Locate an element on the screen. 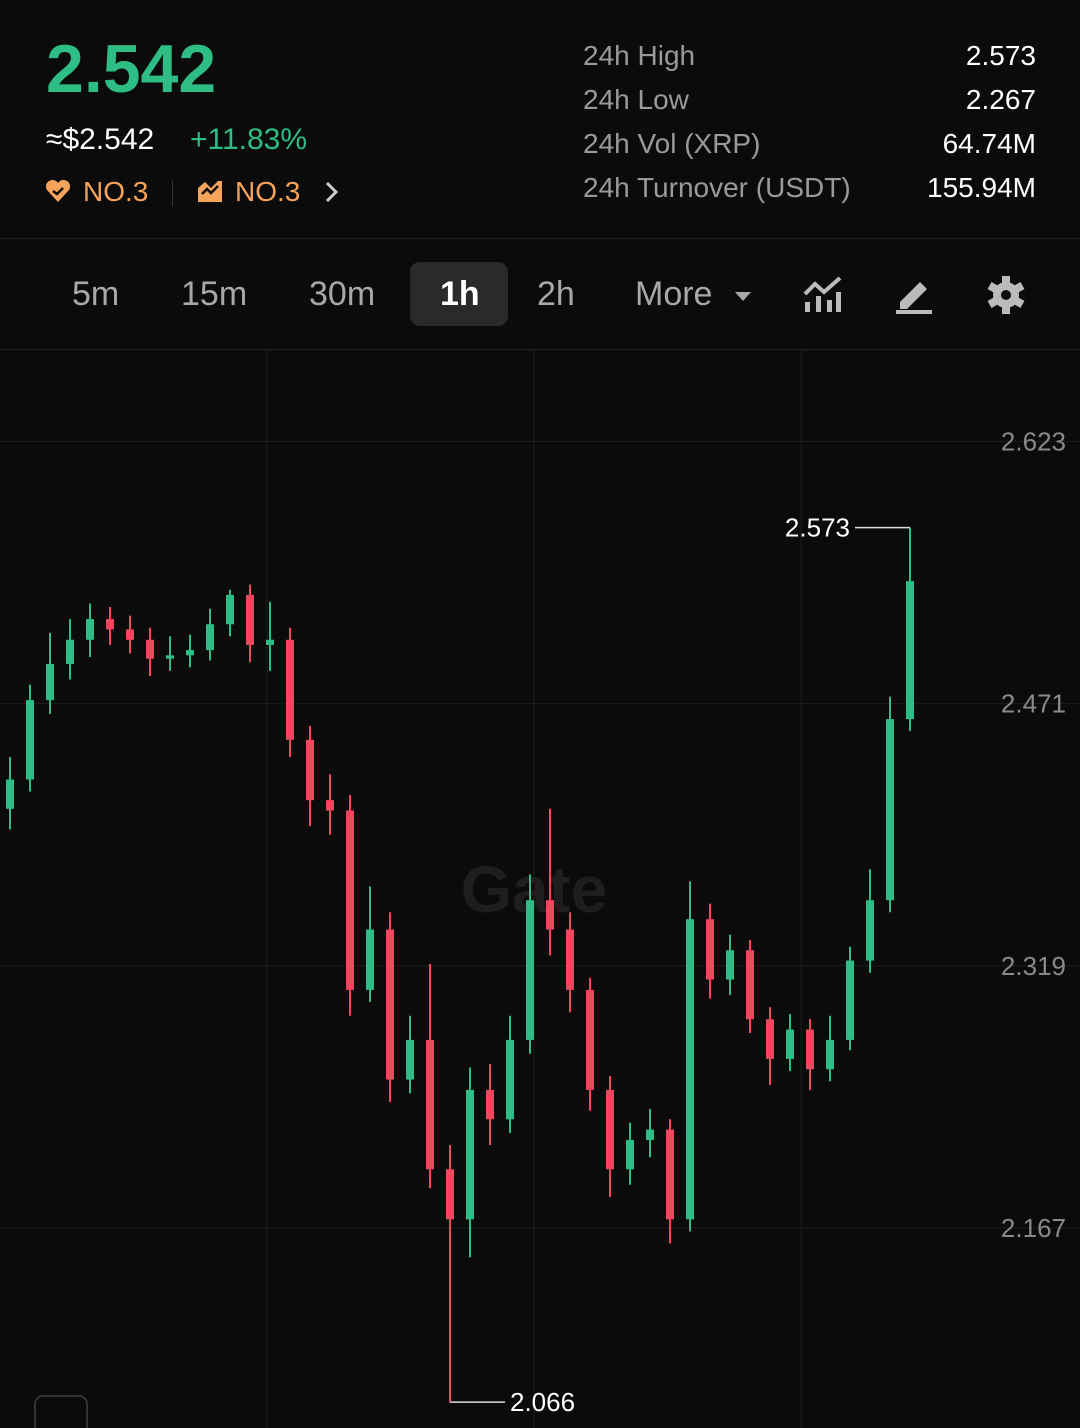  divider is located at coordinates (172, 193).